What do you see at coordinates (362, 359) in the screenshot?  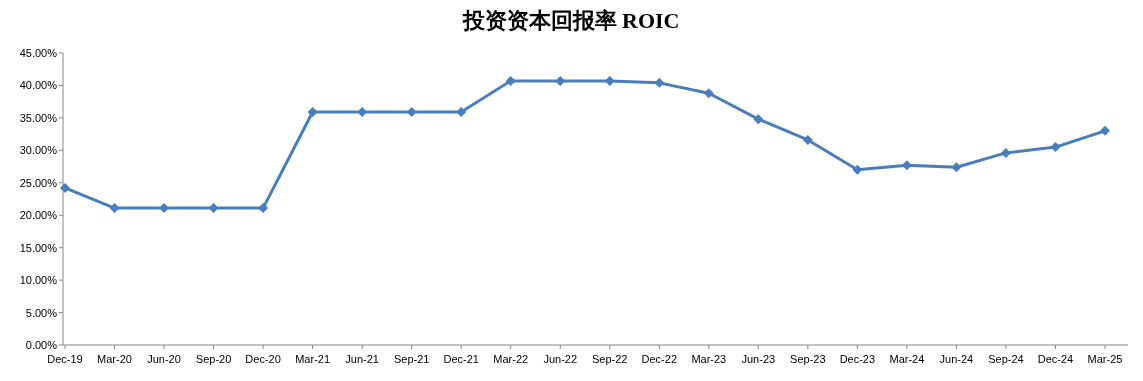 I see `x-tick-label: Jun-21` at bounding box center [362, 359].